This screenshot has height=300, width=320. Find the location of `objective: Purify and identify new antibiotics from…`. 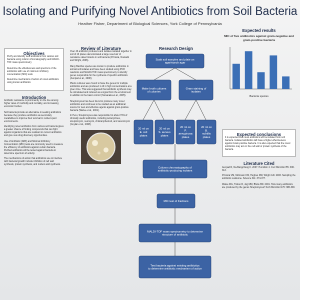

objective: Purify and identify new antibiotics from… is located at coordinates (33, 60).